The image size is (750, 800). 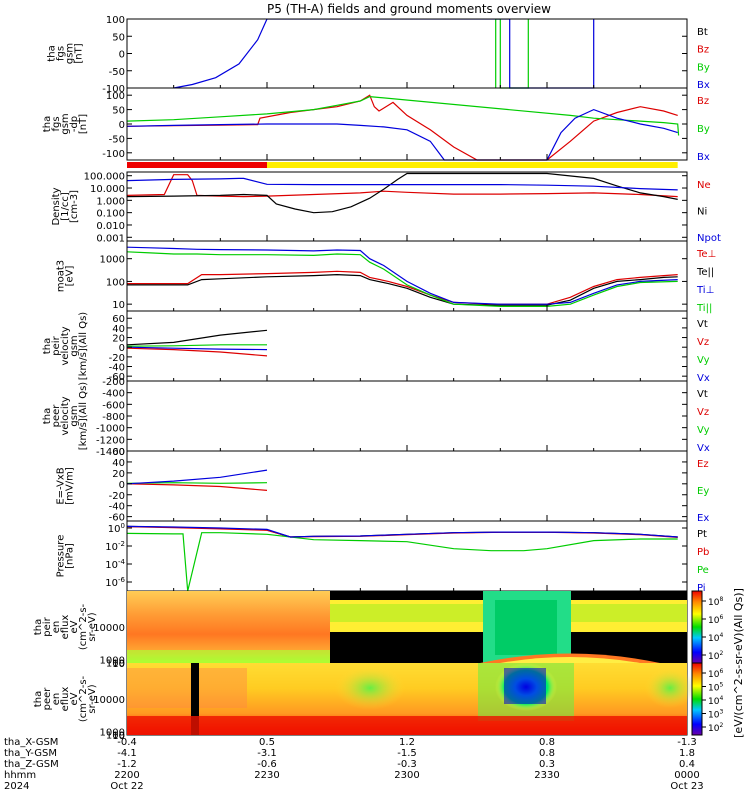 What do you see at coordinates (702, 324) in the screenshot?
I see `legend-label: Vt` at bounding box center [702, 324].